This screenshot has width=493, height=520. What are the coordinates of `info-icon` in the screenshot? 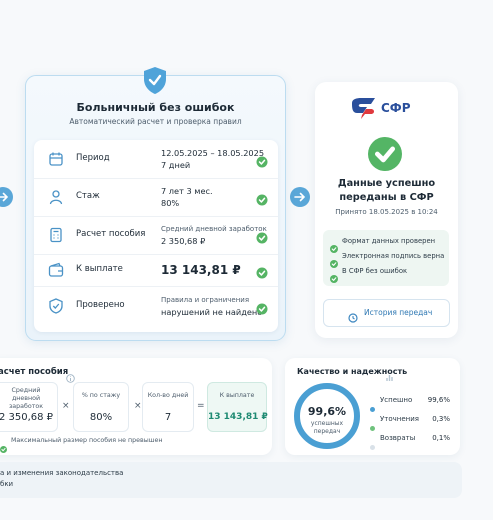 It's located at (70, 377).